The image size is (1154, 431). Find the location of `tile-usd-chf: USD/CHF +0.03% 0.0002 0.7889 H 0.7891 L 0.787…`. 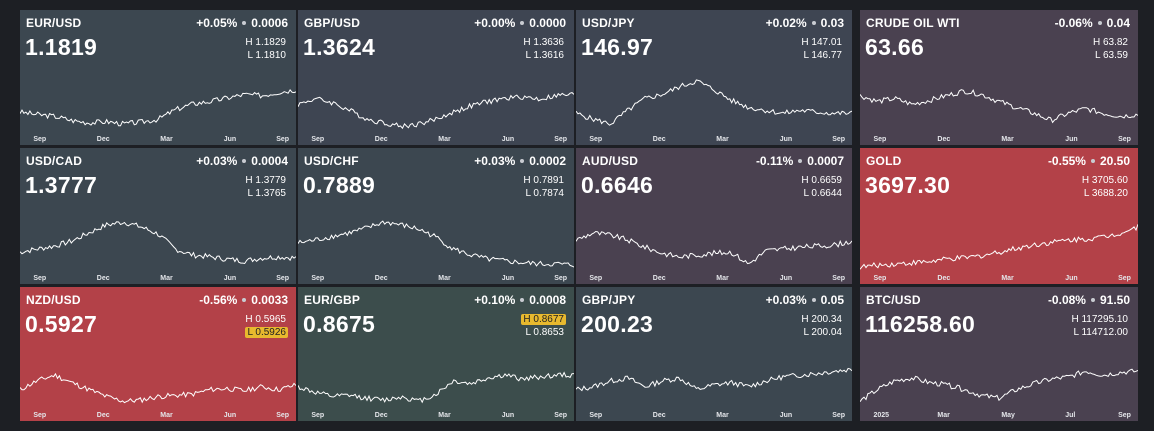

tile-usd-chf: USD/CHF +0.03% 0.0002 0.7889 H 0.7891 L 0.787… is located at coordinates (436, 216).